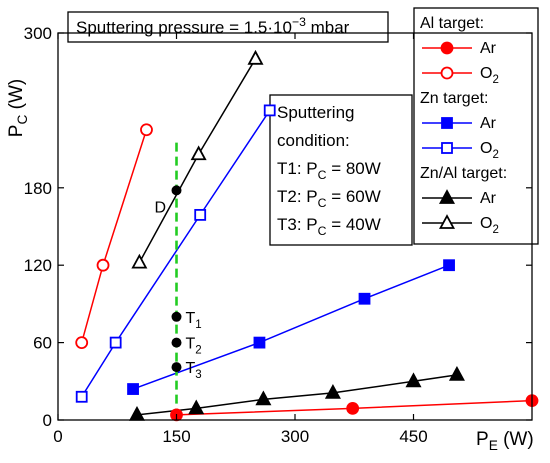 The width and height of the screenshot is (550, 463). I want to click on y-tick-label: 60, so click(42, 343).